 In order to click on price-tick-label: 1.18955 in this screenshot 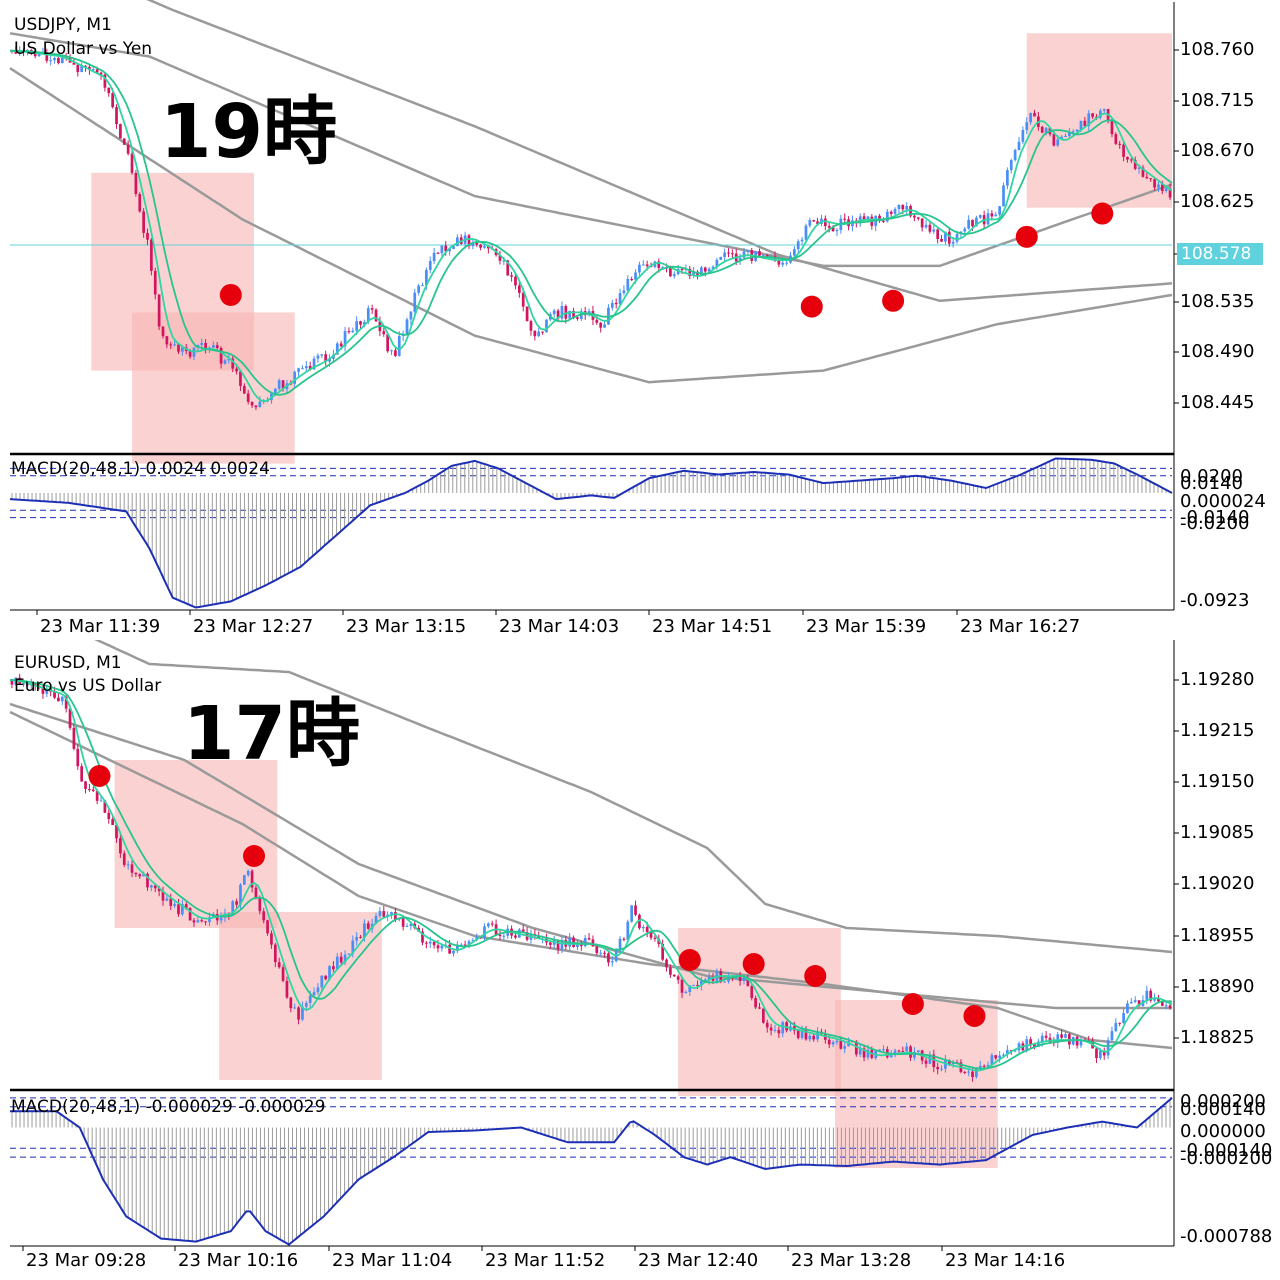, I will do `click(1217, 935)`.